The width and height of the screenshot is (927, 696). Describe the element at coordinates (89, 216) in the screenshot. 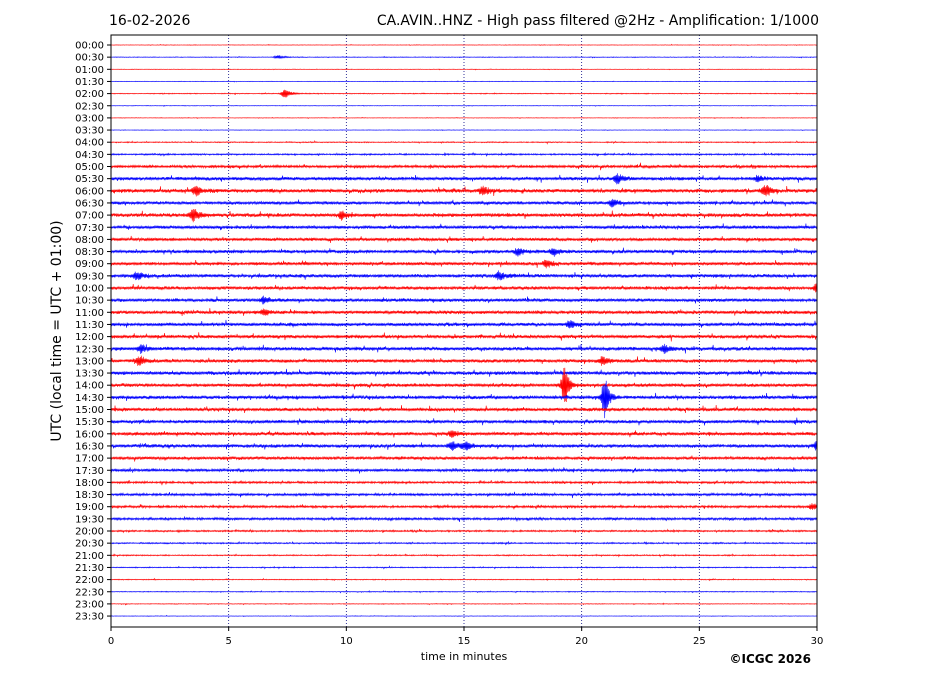

I see `row-label: 07:00` at that location.